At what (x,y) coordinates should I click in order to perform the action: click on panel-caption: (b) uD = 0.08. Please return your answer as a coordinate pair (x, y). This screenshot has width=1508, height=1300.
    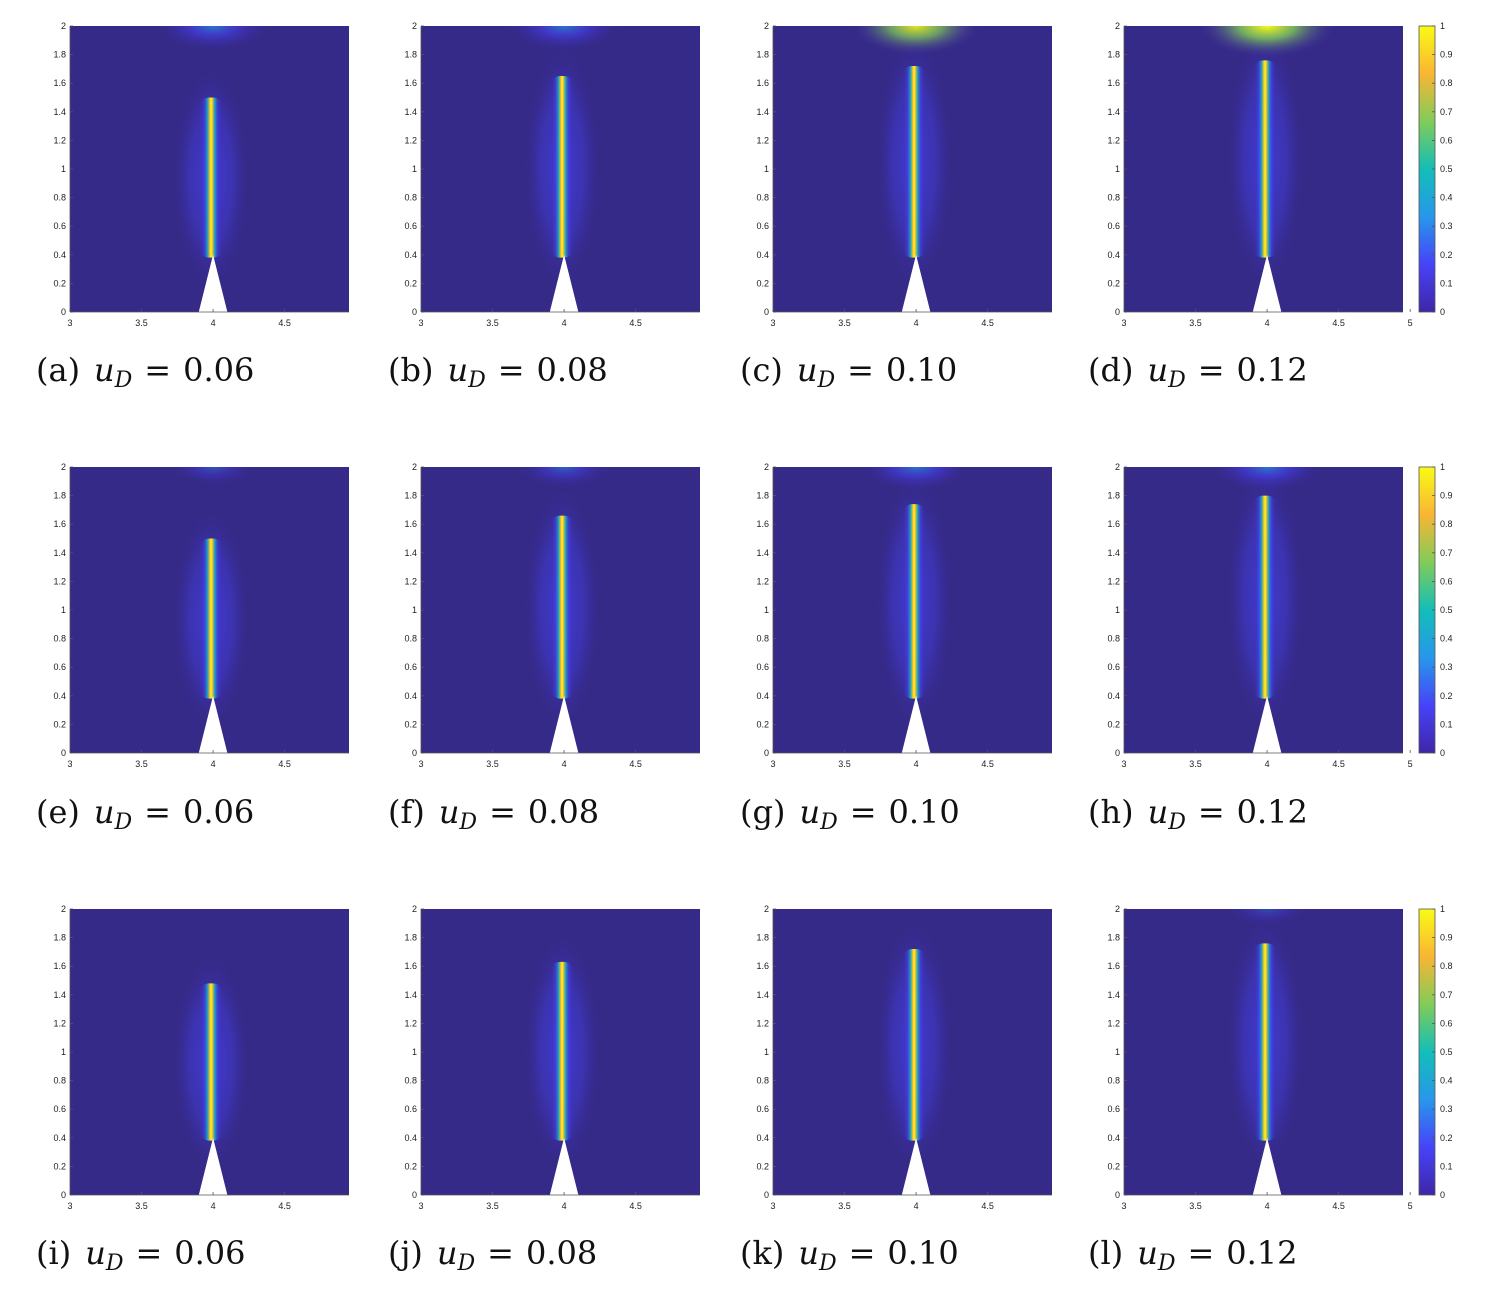
    Looking at the image, I should click on (498, 373).